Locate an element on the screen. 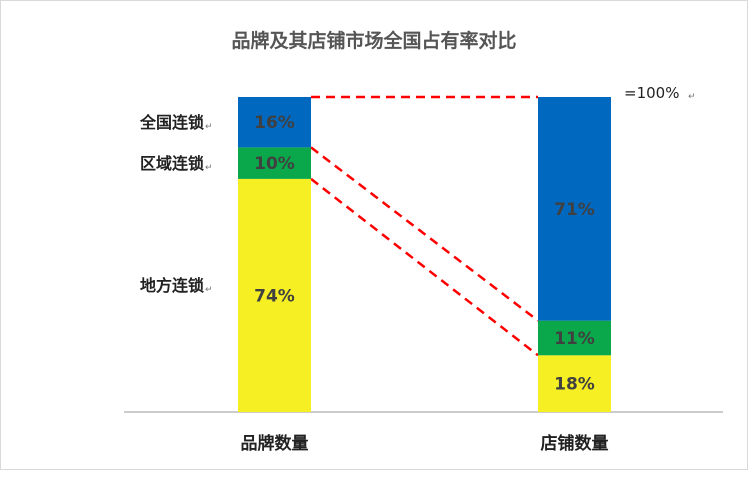  total-annotation: =100% is located at coordinates (651, 93).